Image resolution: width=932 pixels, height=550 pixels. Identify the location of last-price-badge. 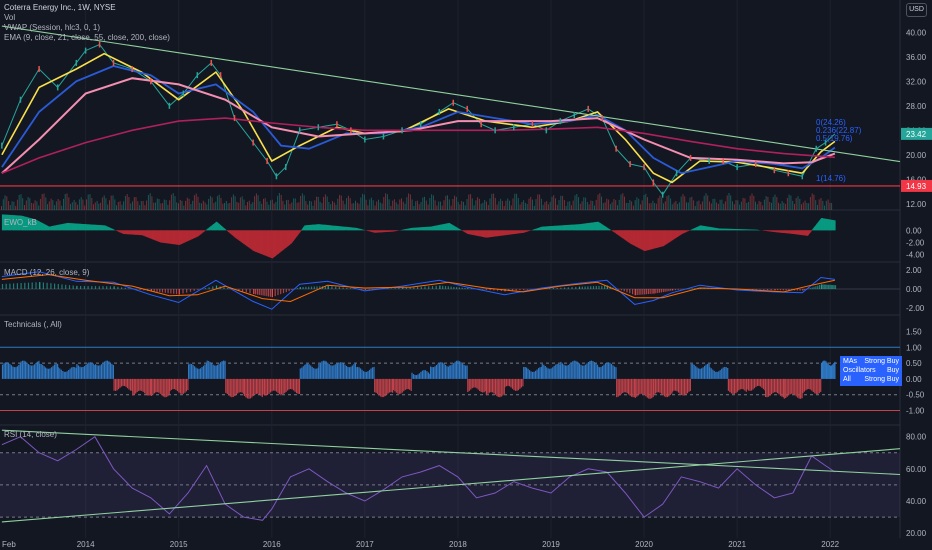
(916, 133).